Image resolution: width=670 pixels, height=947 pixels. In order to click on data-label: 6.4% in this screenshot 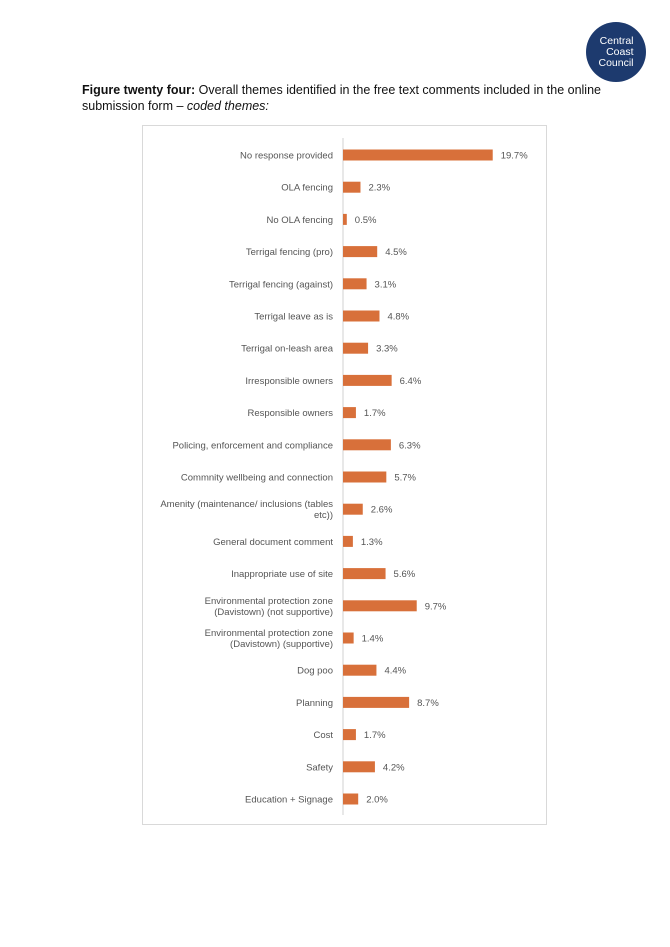, I will do `click(411, 381)`.